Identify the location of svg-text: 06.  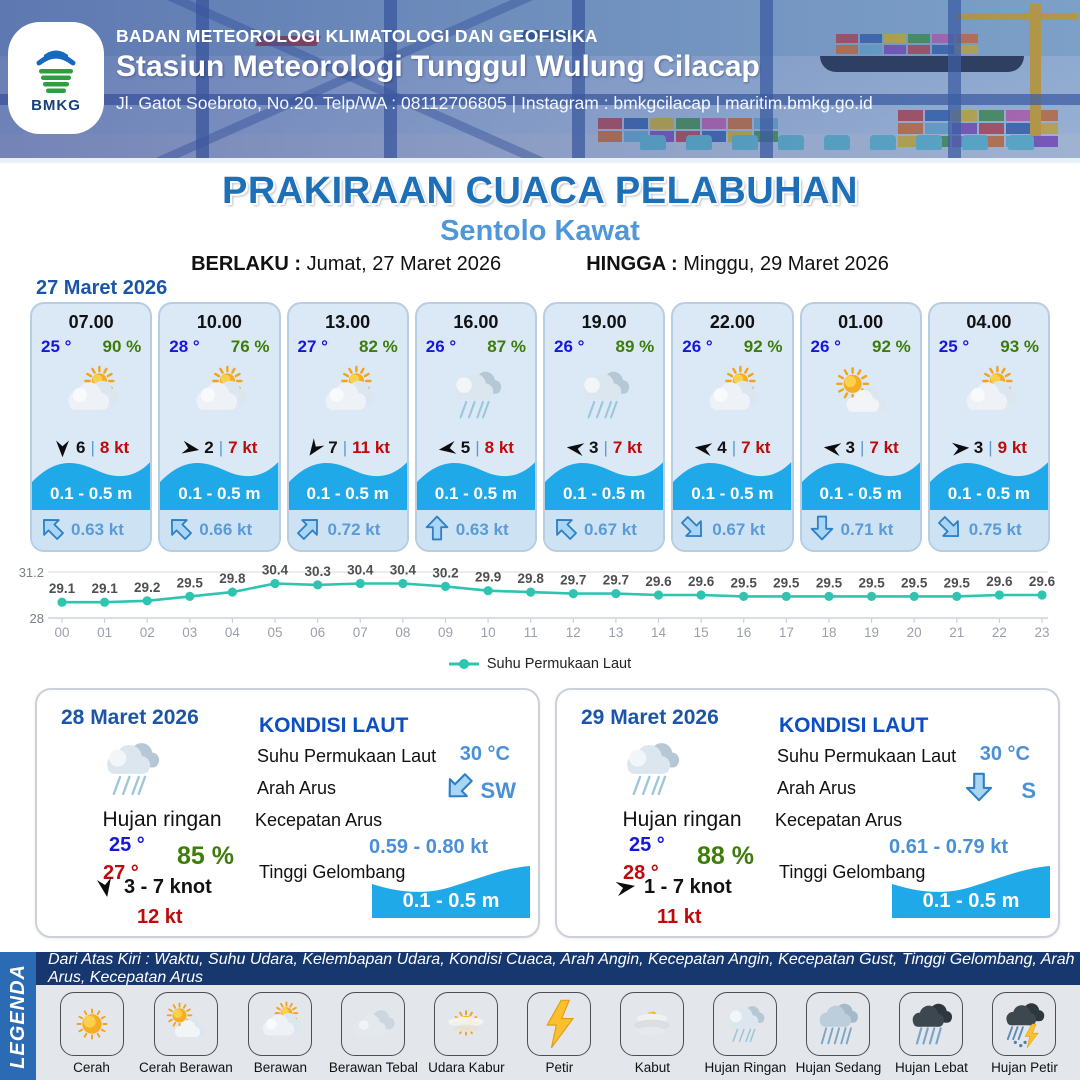
(317, 632).